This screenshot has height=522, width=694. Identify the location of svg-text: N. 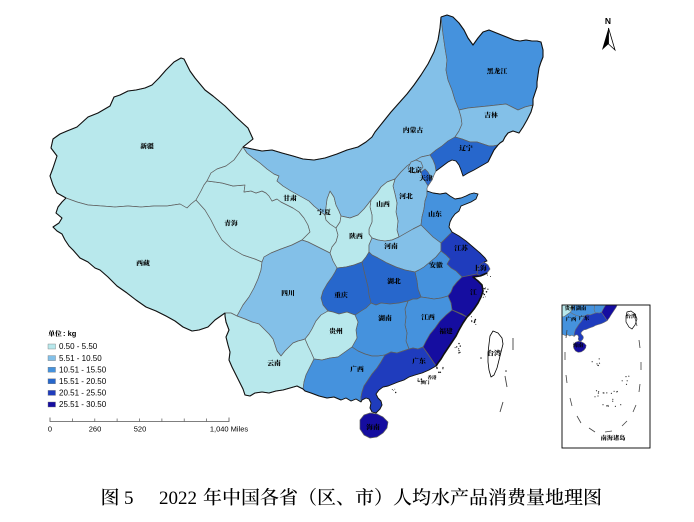
(608, 21).